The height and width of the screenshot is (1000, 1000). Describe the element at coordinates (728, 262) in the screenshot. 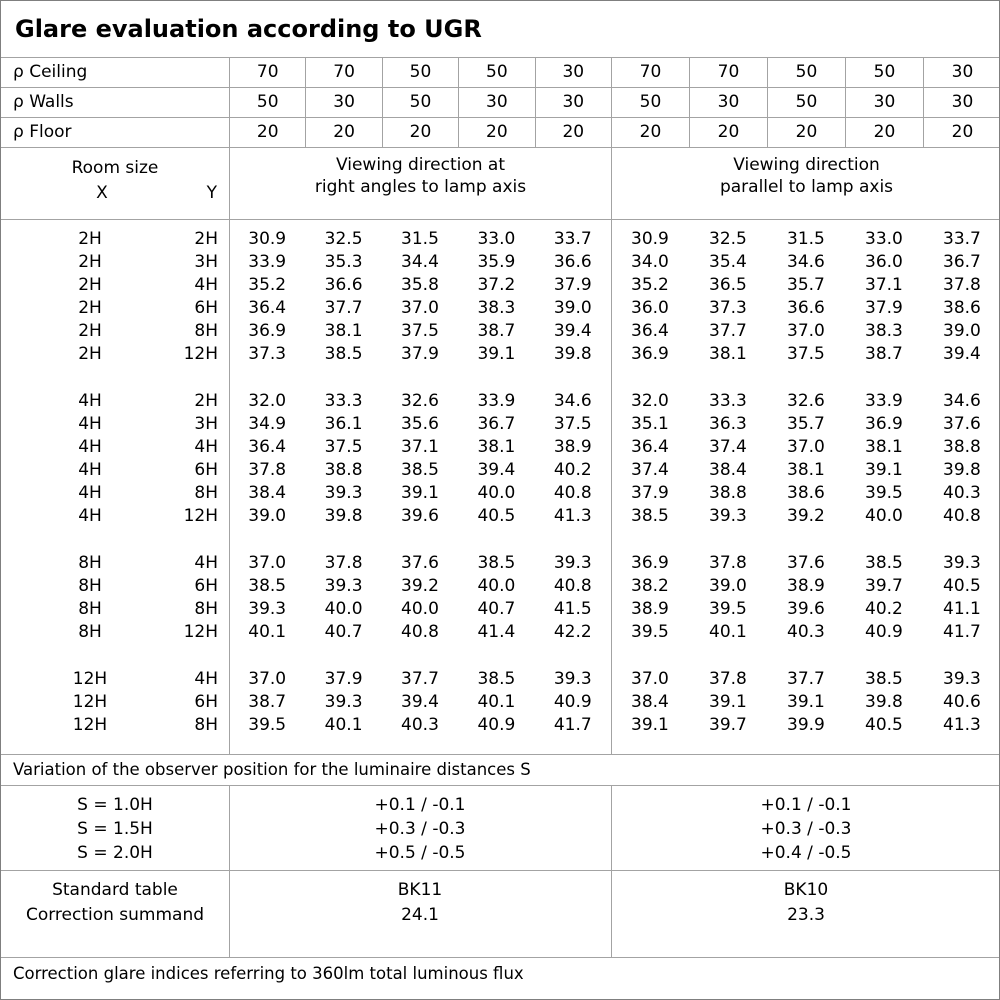

I see `ugr-value-cell: 35.4` at that location.